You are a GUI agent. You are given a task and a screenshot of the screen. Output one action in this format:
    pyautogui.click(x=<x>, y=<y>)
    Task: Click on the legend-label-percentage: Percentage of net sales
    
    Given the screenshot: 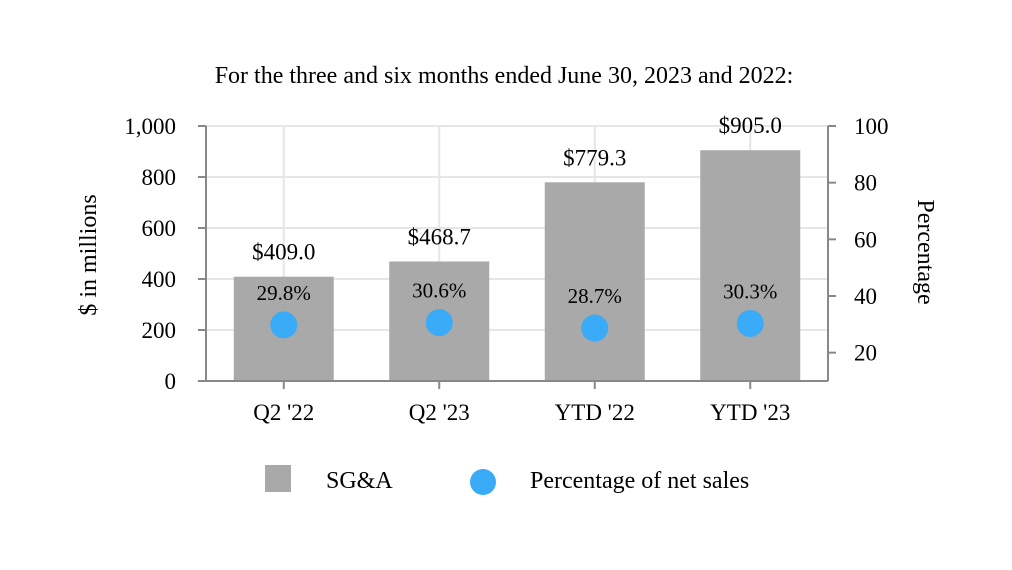 What is the action you would take?
    pyautogui.click(x=639, y=481)
    